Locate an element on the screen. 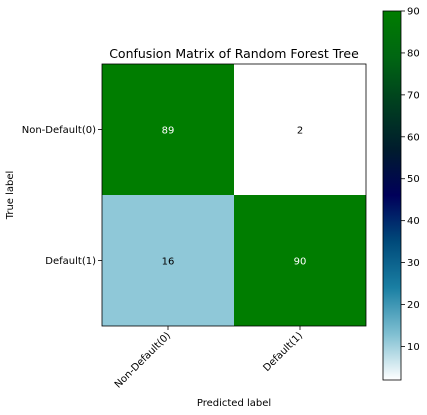  y-tick-label: Non-Default(0) is located at coordinates (59, 130).